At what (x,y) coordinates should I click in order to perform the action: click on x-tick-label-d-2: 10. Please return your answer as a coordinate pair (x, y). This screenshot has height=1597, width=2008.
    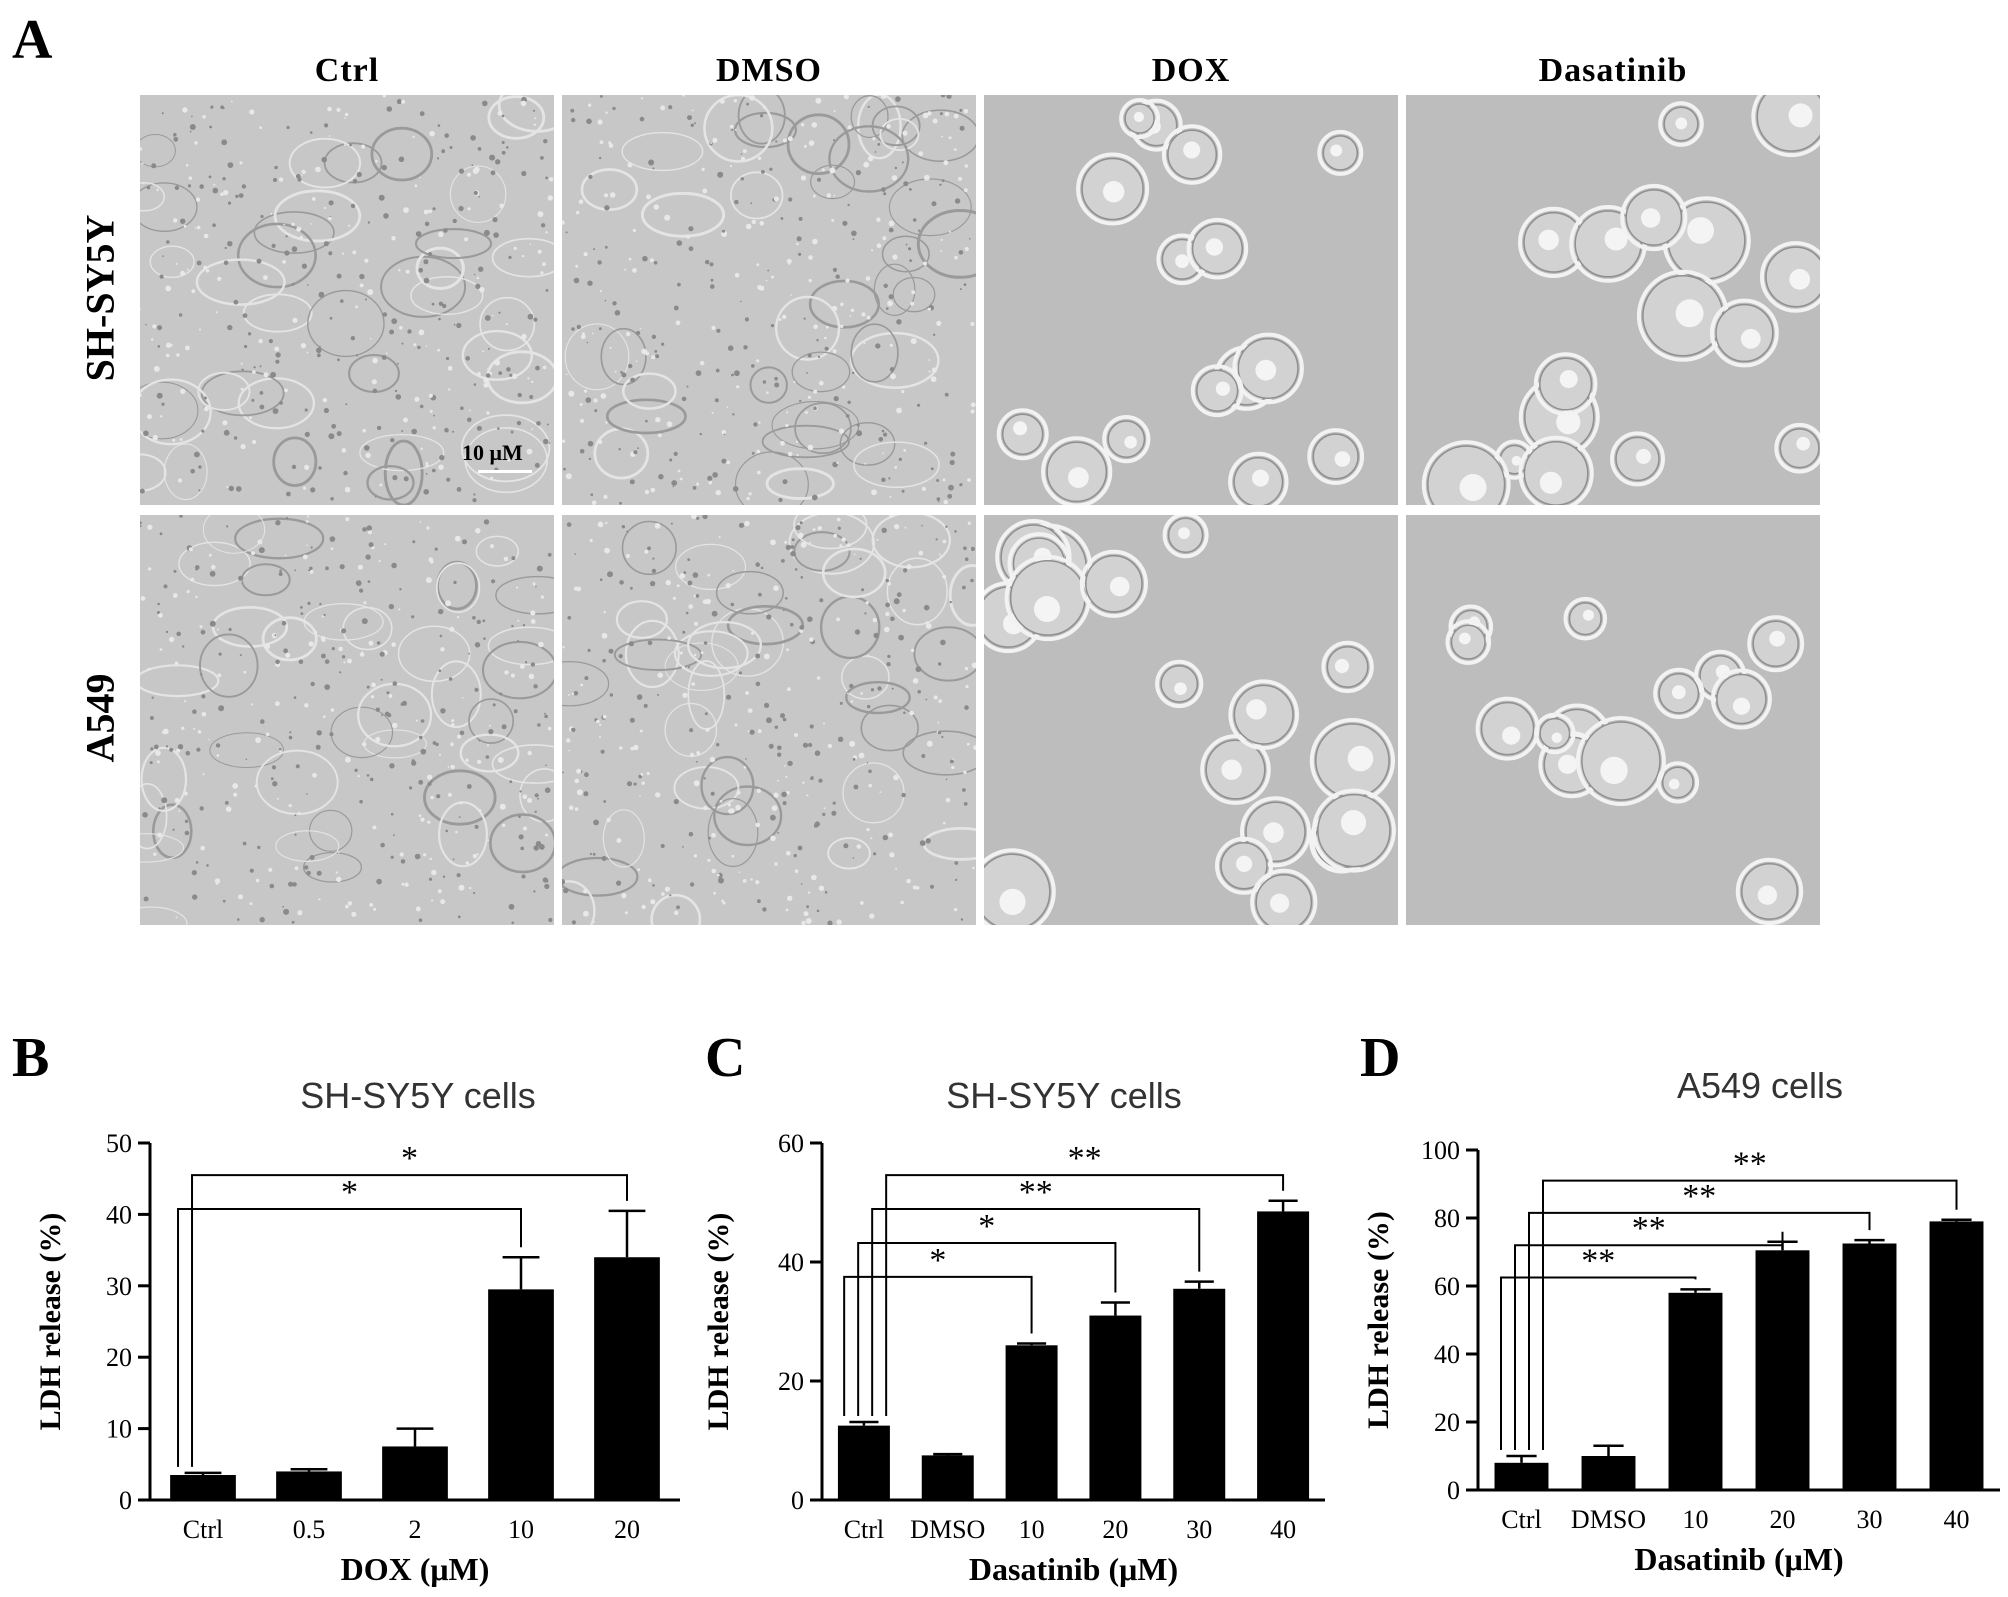
    Looking at the image, I should click on (1696, 1519).